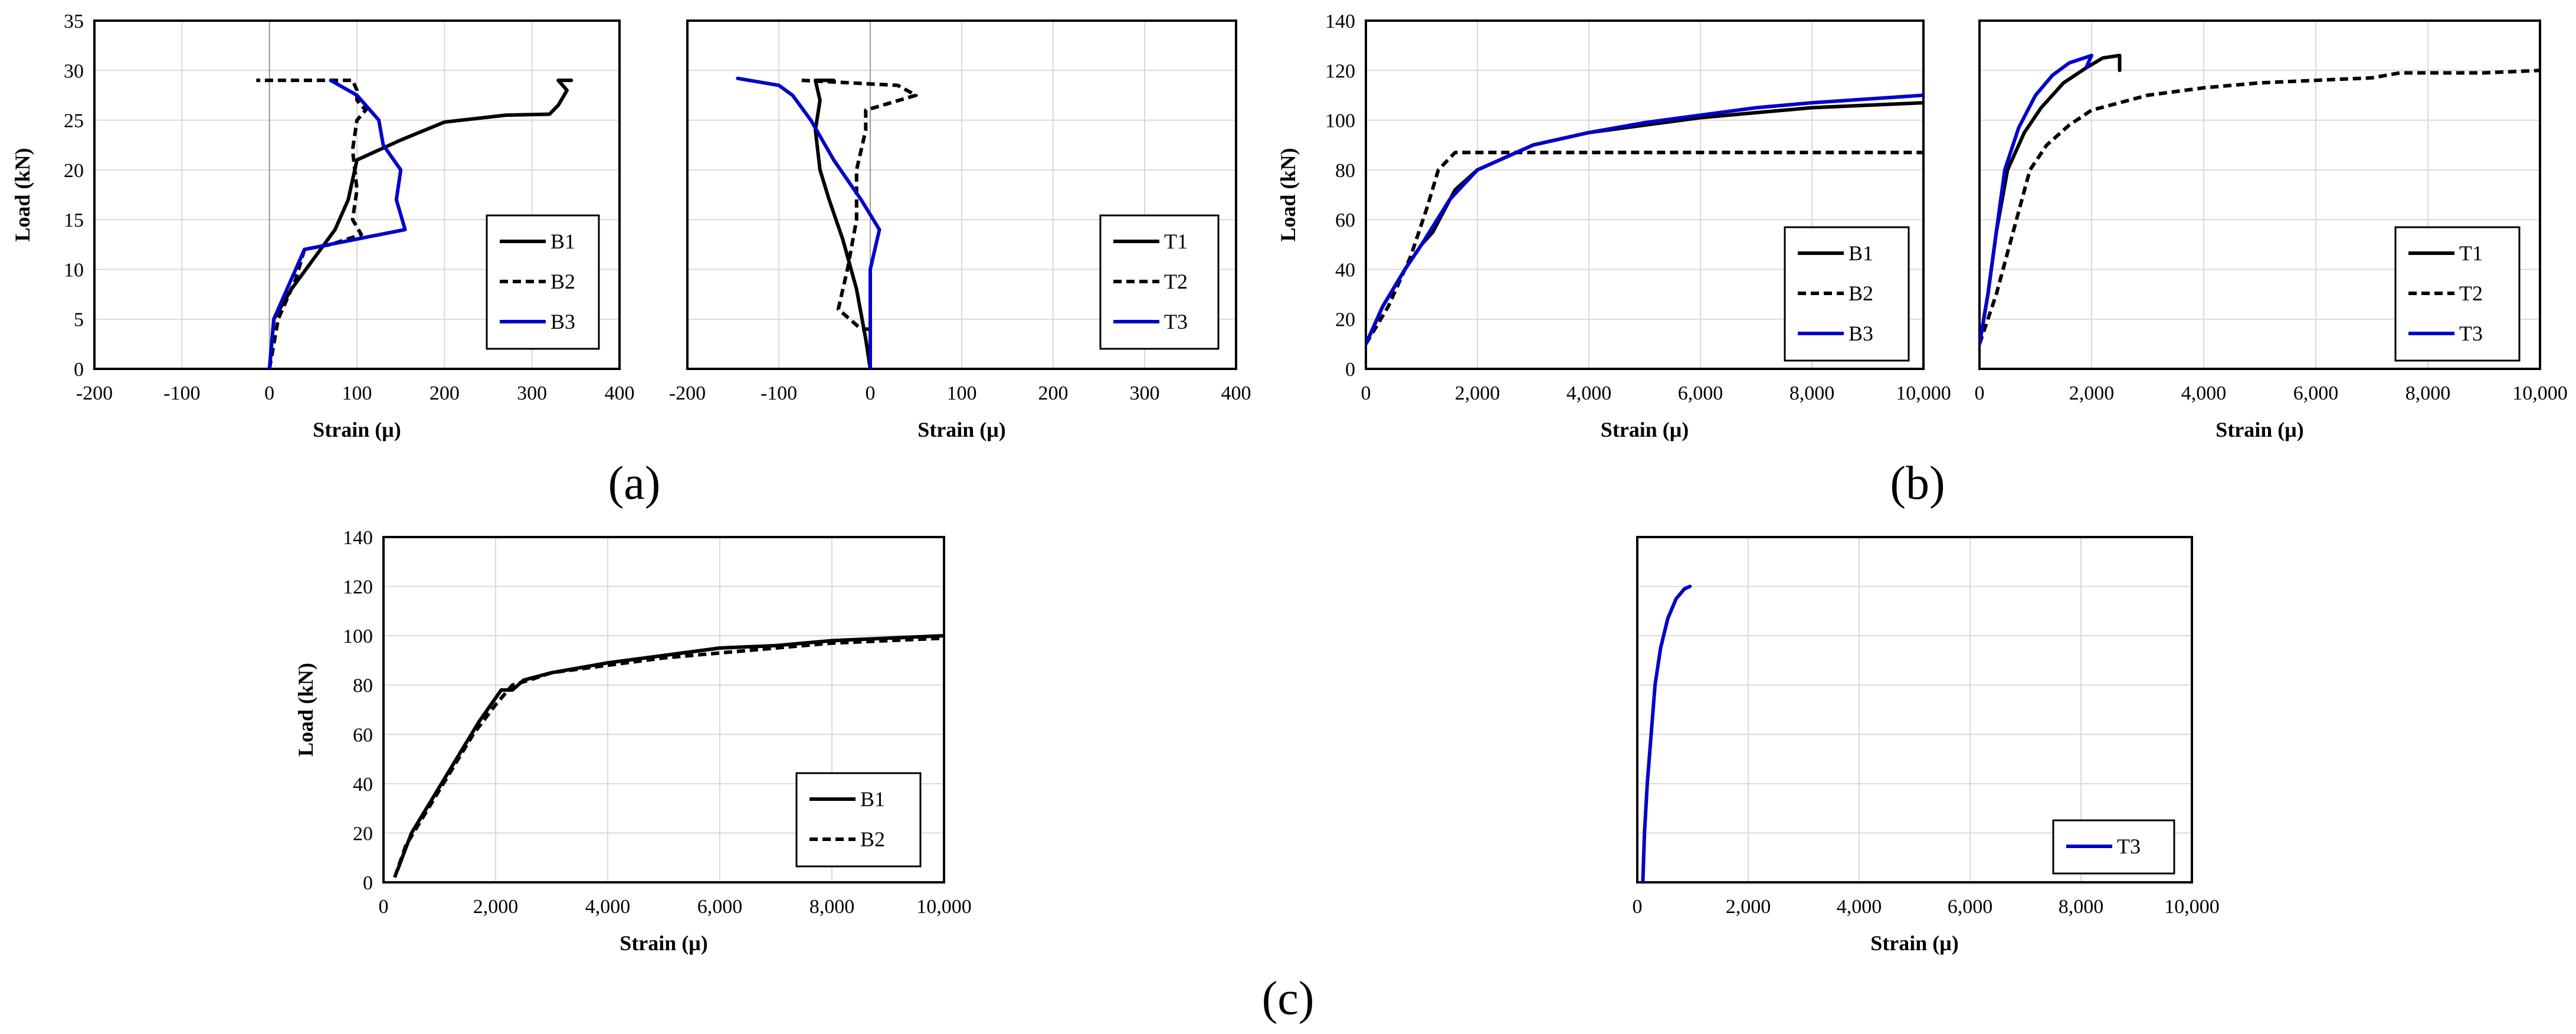 The width and height of the screenshot is (2576, 1034). What do you see at coordinates (1926, 745) in the screenshot?
I see `chart-c2: 0 2,000 4,000 6,000 8,000 10,000 Strain (μ) T3` at bounding box center [1926, 745].